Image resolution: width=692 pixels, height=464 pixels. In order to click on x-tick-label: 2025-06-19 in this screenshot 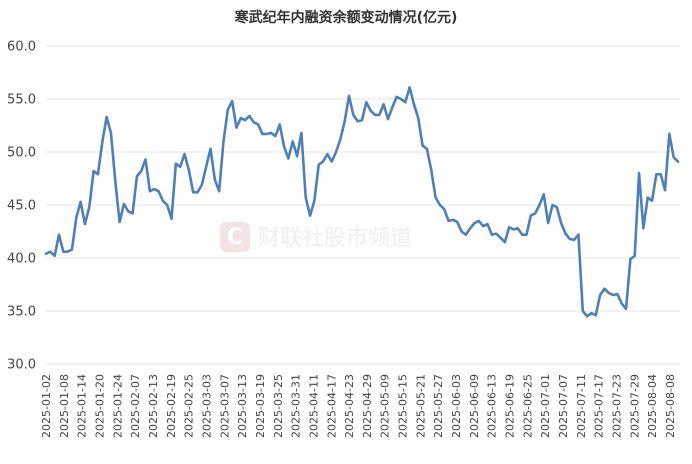, I will do `click(510, 406)`.